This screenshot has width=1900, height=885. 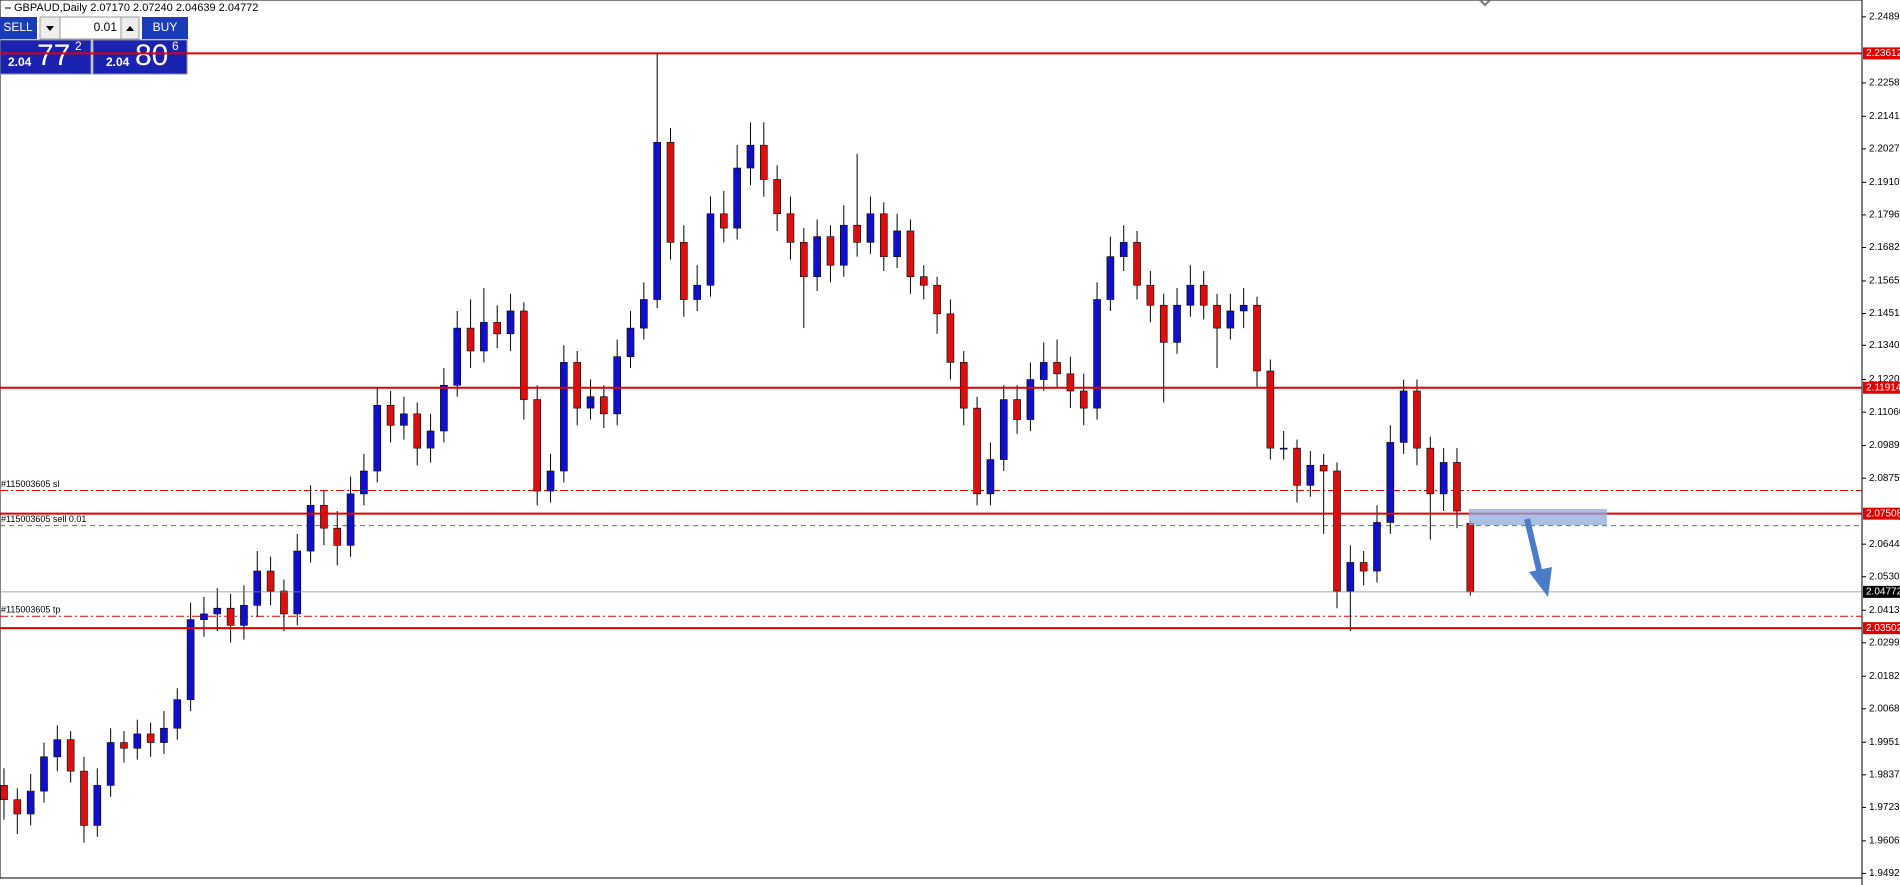 I want to click on y-tick-label: 1.98370, so click(x=1884, y=774).